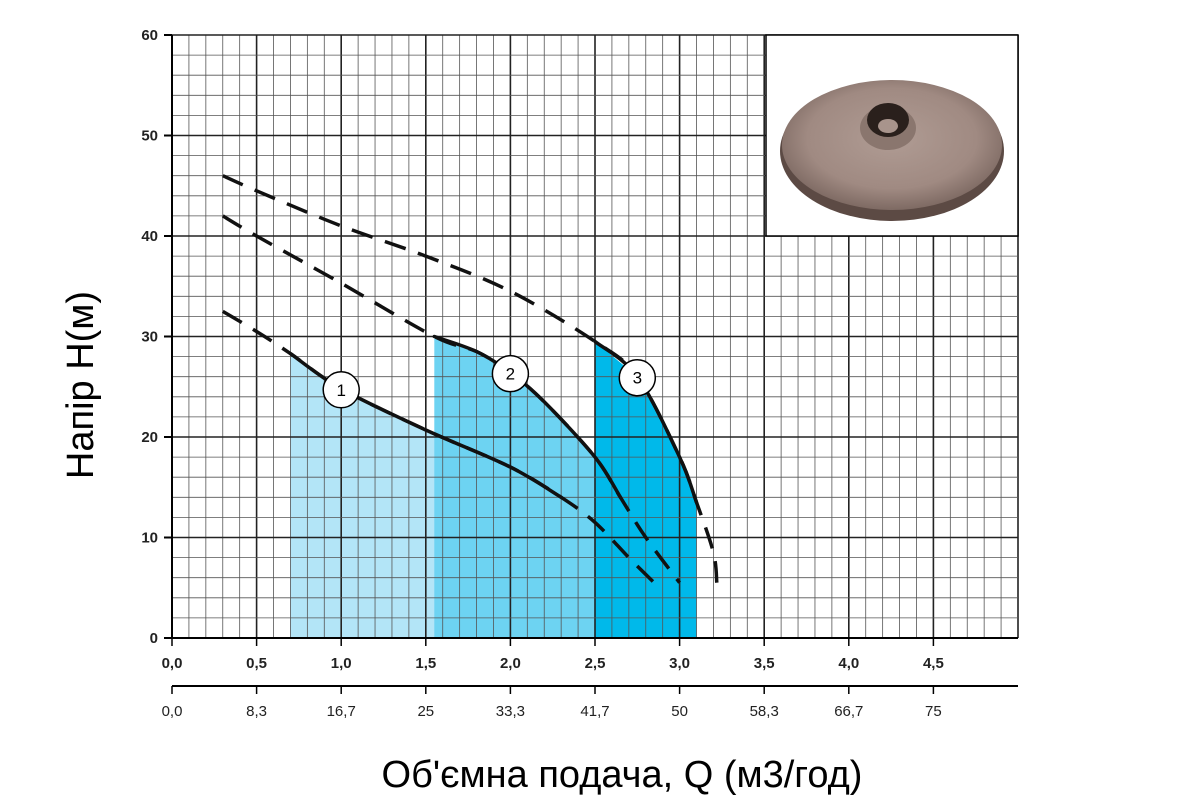 This screenshot has height=805, width=1200. I want to click on x-tick-label-secondary: 0,0, so click(172, 711).